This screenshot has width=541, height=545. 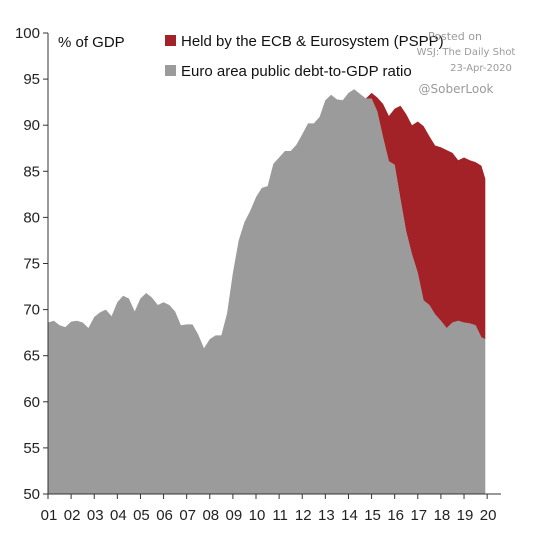 I want to click on x-tick-label: 09, so click(x=234, y=515).